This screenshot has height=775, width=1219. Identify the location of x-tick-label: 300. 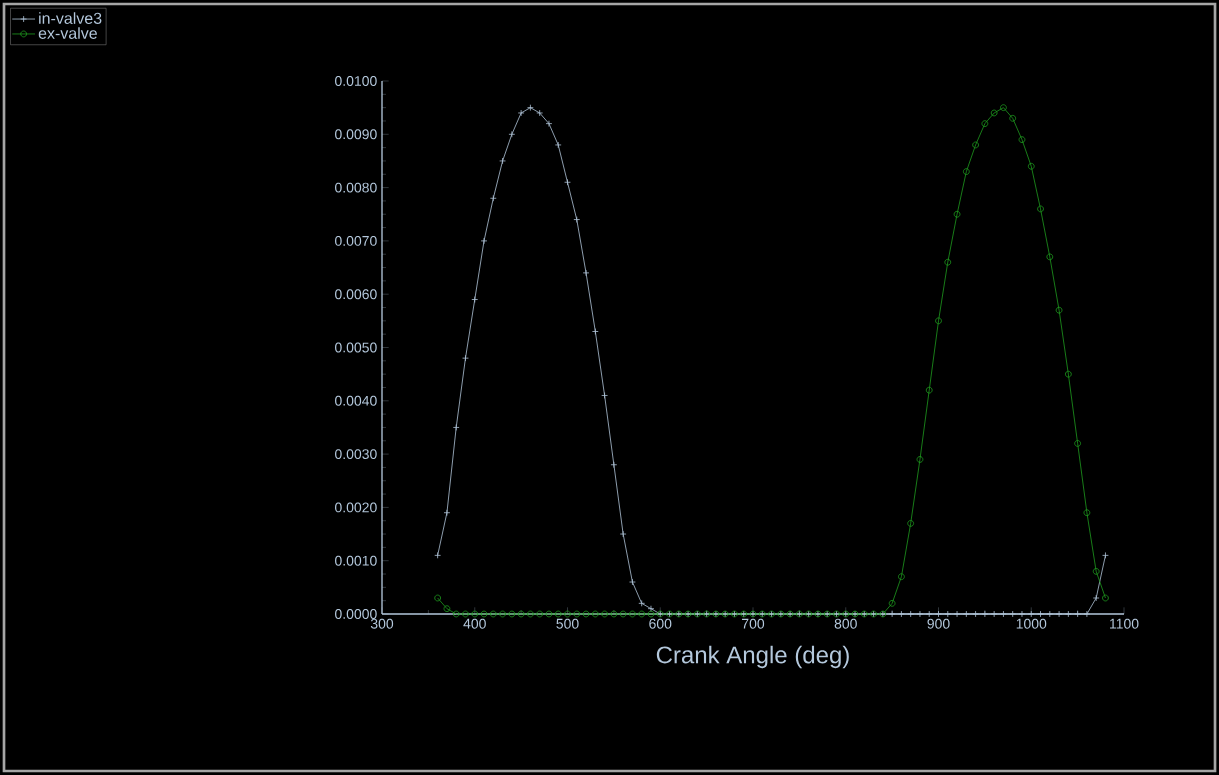
(382, 623).